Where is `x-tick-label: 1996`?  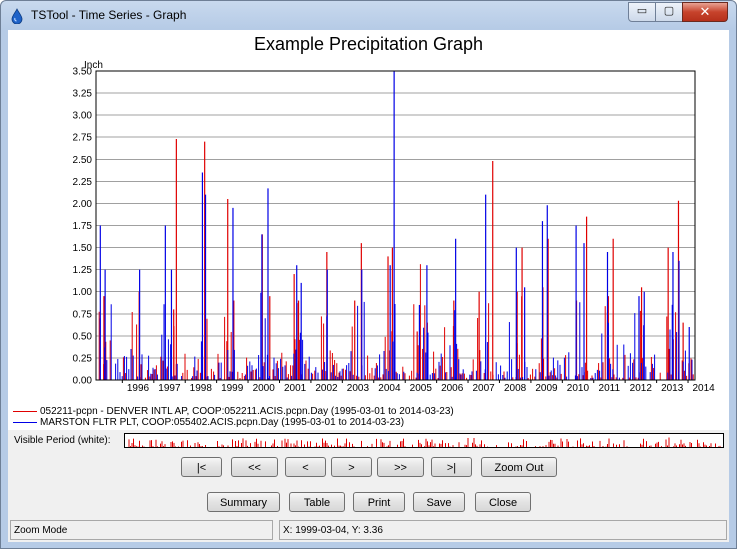
x-tick-label: 1996 is located at coordinates (138, 388).